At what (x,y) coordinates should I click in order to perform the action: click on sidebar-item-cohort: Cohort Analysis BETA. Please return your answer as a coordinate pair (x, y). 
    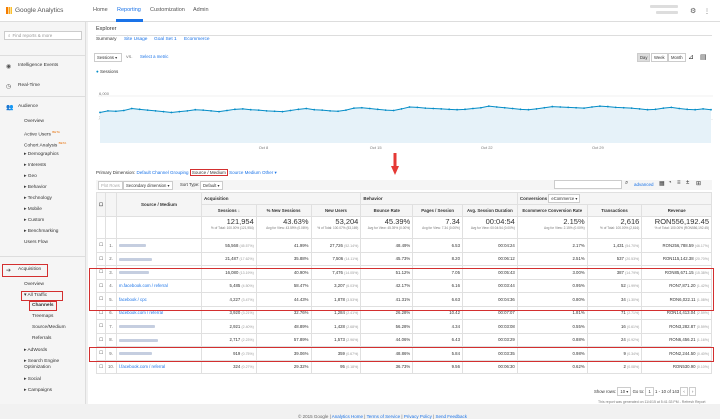
    Looking at the image, I should click on (45, 145).